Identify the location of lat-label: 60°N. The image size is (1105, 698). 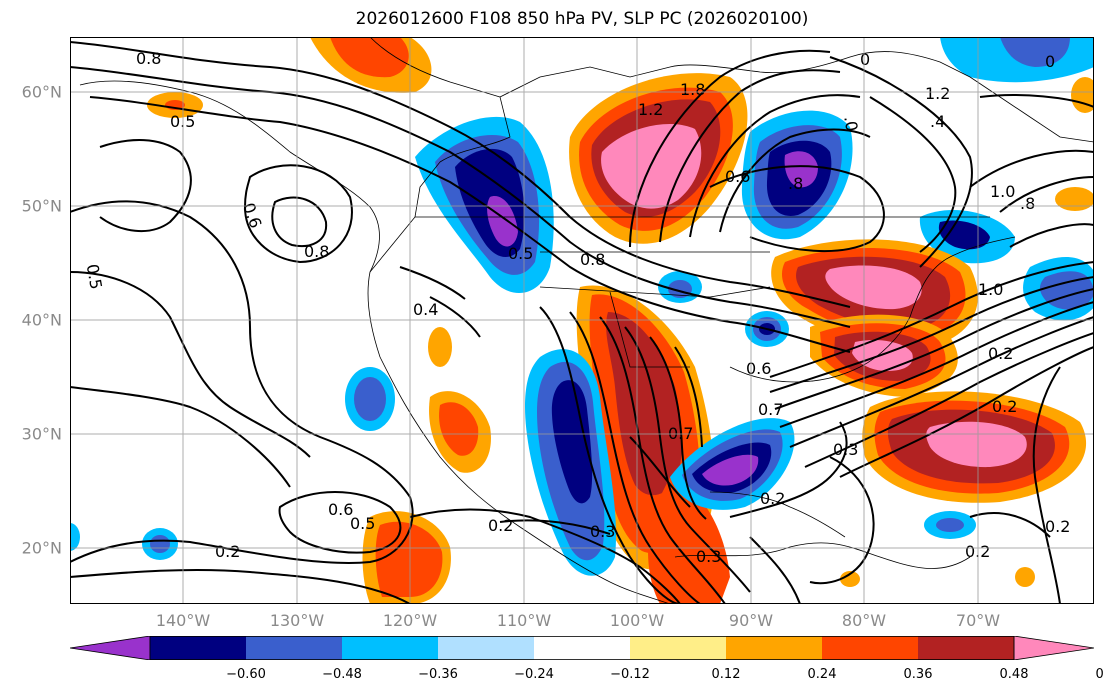
(41, 92).